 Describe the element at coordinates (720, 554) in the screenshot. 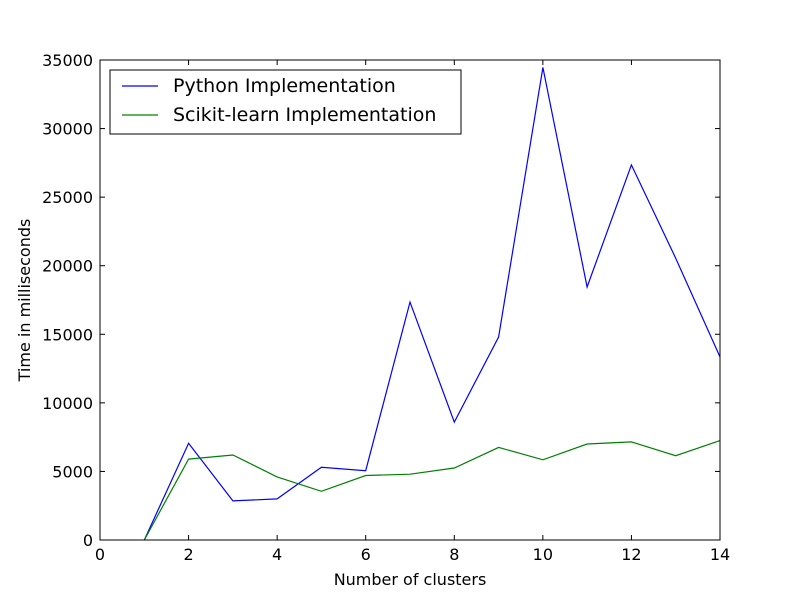

I see `x-tick-label: 14` at that location.